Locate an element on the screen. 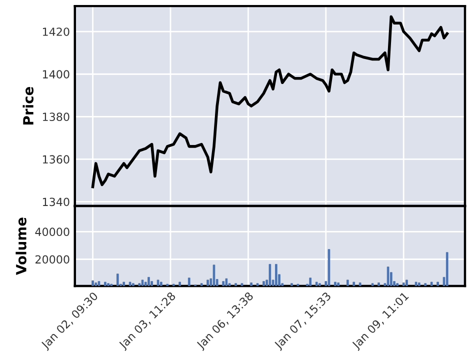 The height and width of the screenshot is (357, 474). y-tick-label: 20000 is located at coordinates (53, 259).